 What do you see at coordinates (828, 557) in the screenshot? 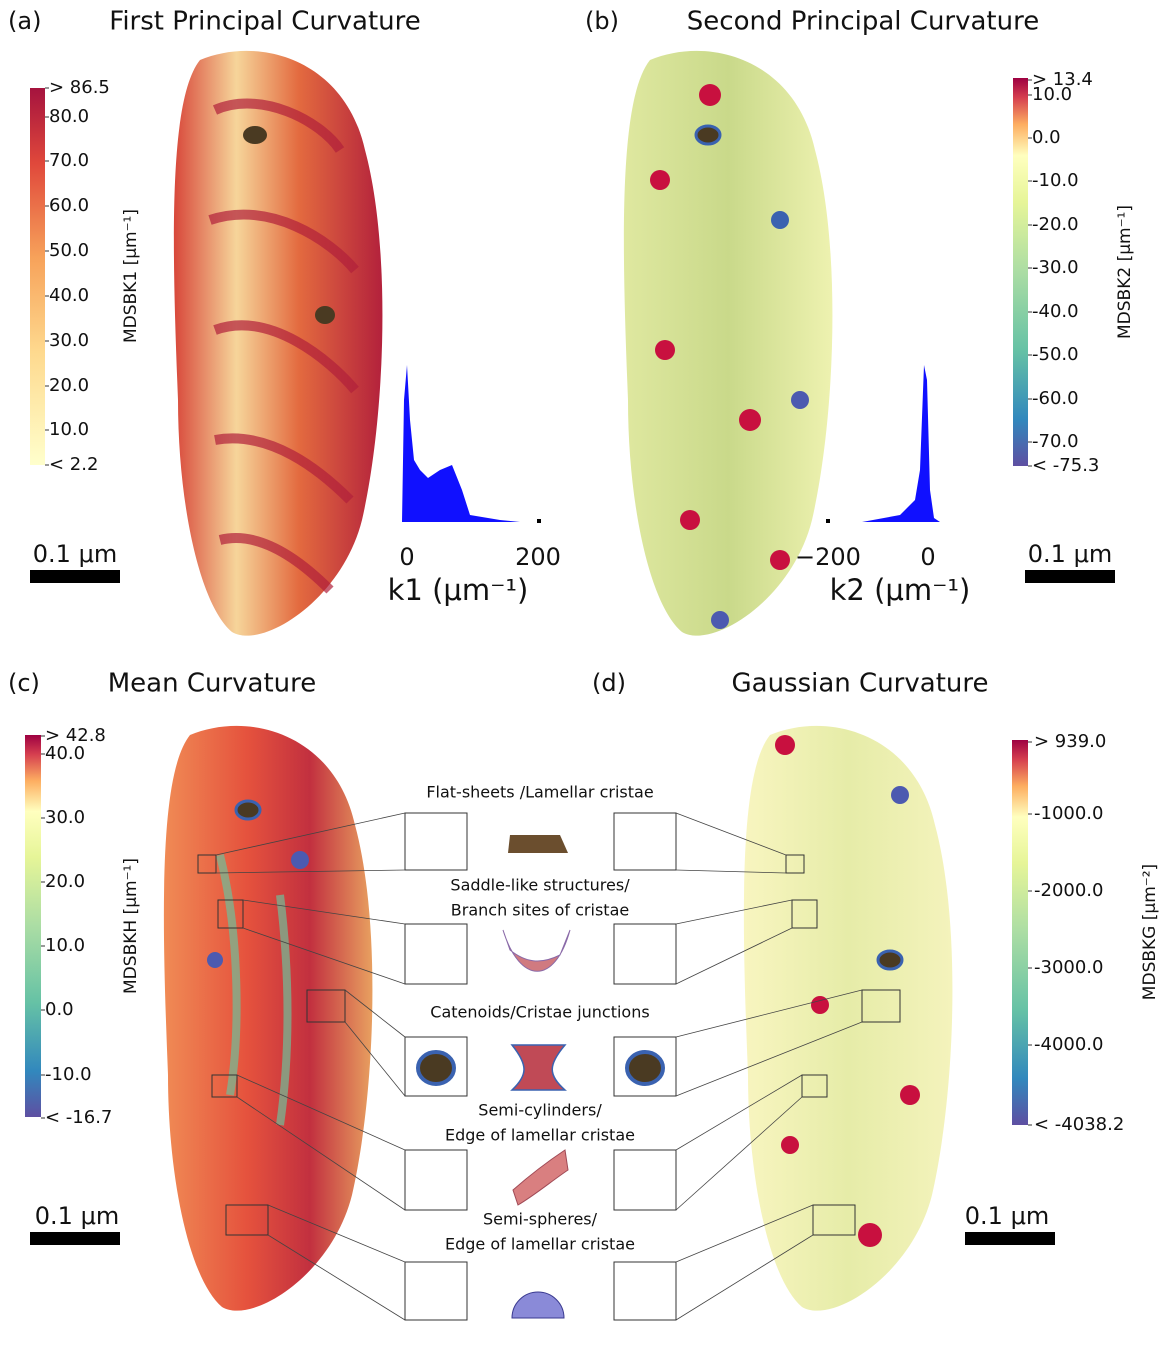
I see `histogram-tick: −200` at bounding box center [828, 557].